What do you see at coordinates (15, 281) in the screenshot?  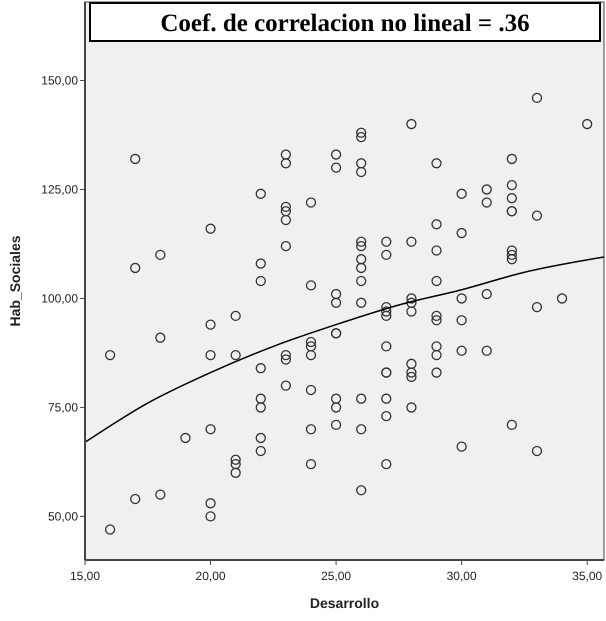 I see `y-axis-title: Hab_Sociales` at bounding box center [15, 281].